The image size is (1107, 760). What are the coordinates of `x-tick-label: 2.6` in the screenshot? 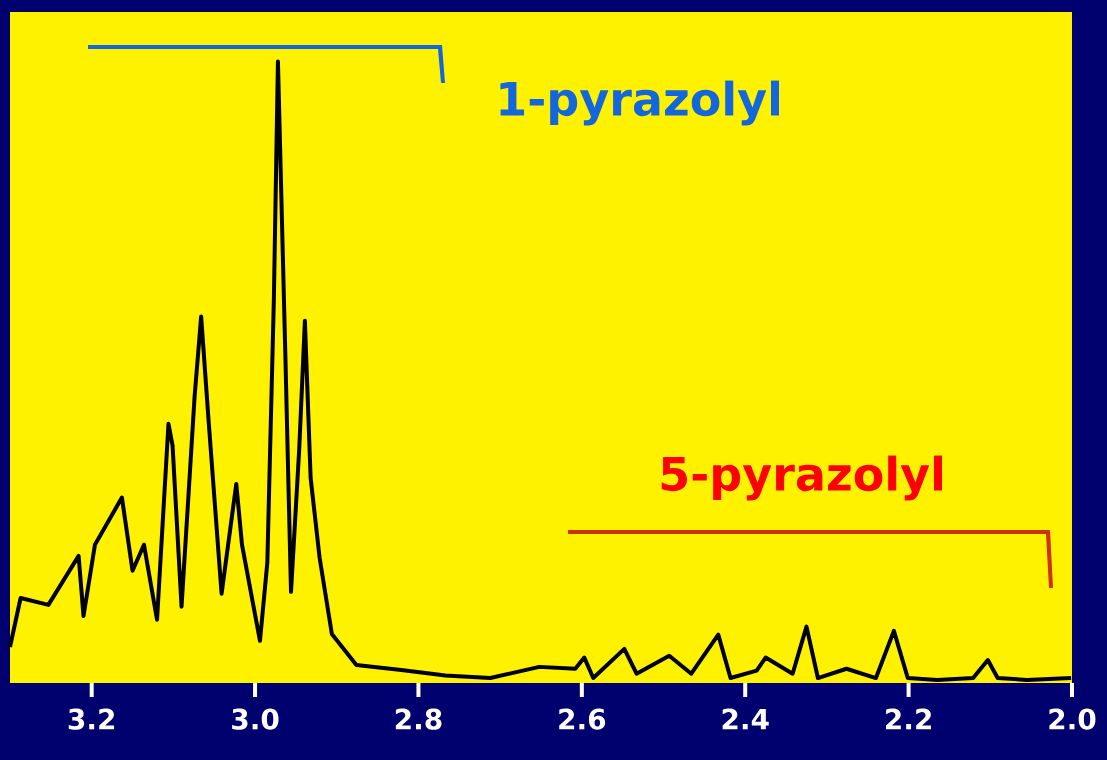 It's located at (582, 719).